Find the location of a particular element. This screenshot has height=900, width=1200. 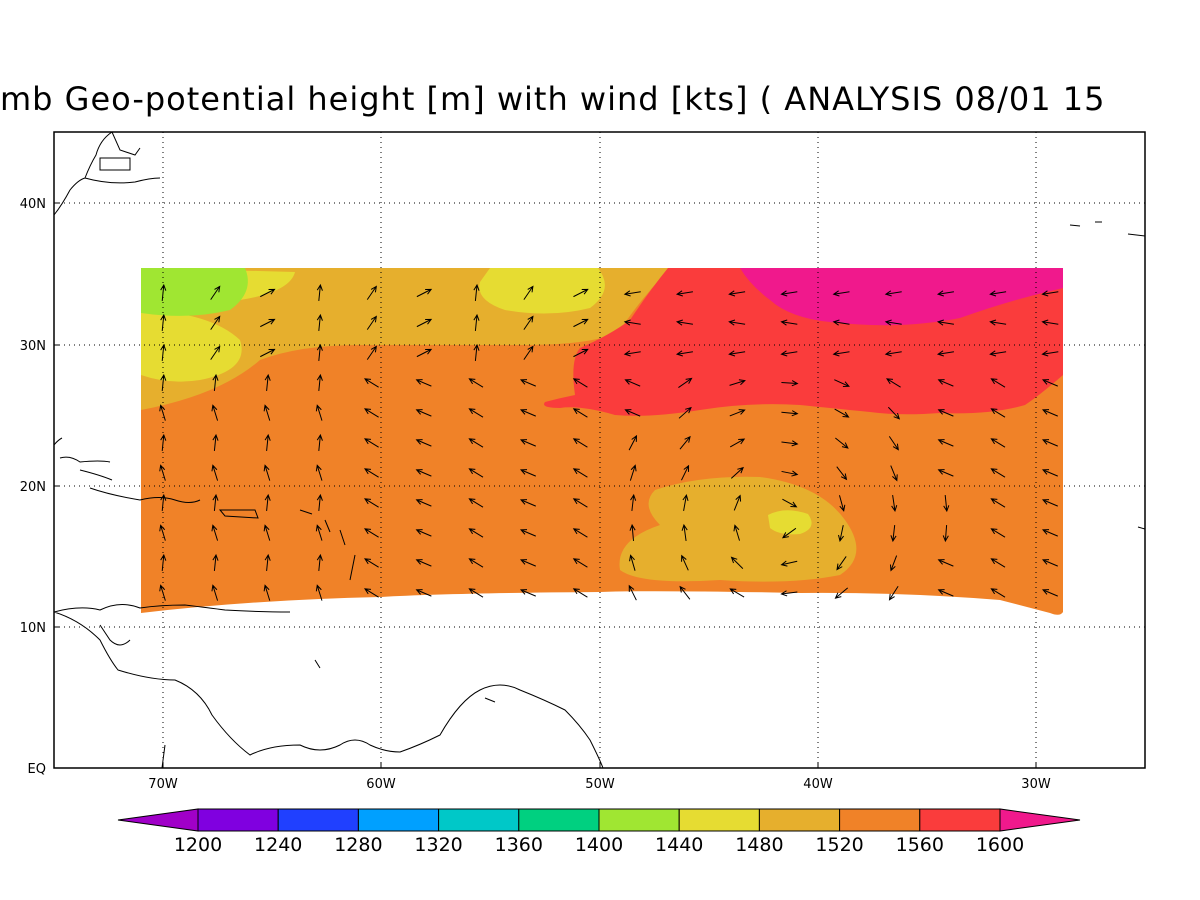

colorbar-high-arrow is located at coordinates (1040, 820).